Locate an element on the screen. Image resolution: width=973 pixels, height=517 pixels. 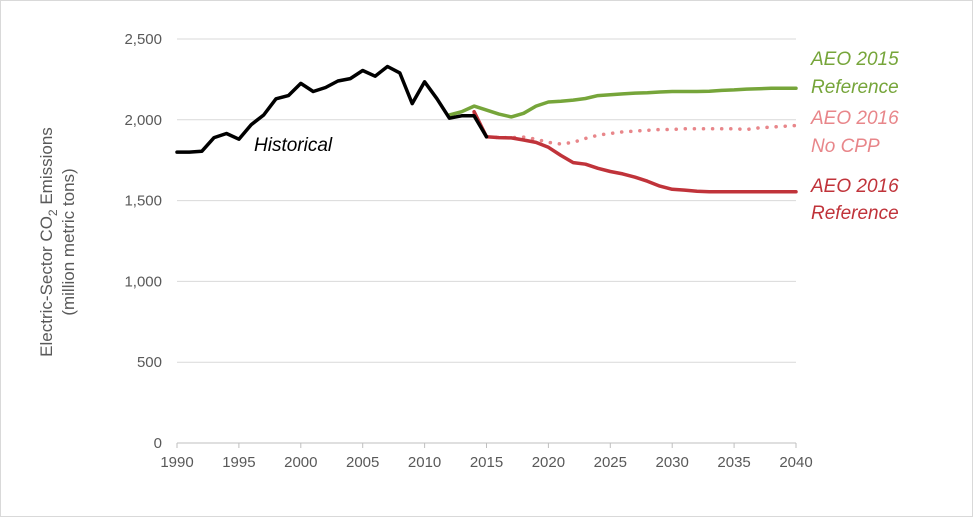
x-tick-label: 2040 is located at coordinates (795, 462).